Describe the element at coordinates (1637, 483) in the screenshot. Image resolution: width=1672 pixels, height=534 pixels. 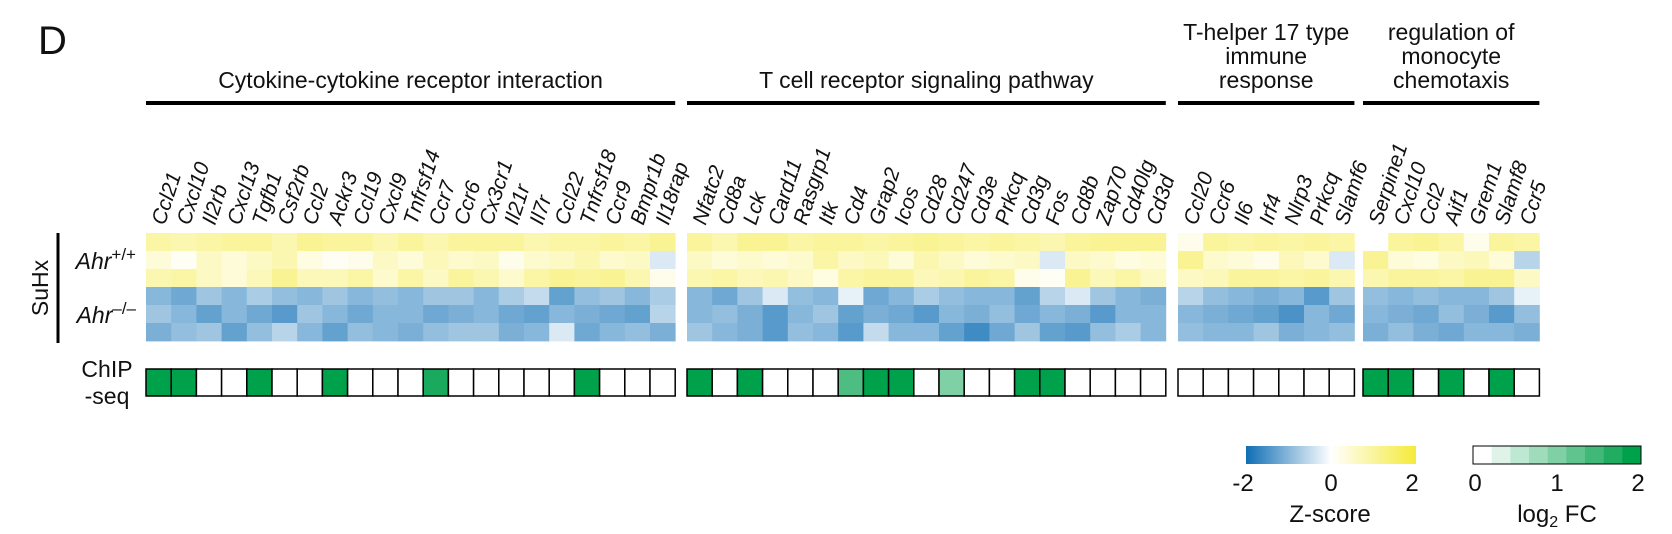
I see `fc-tick-max: 2` at that location.